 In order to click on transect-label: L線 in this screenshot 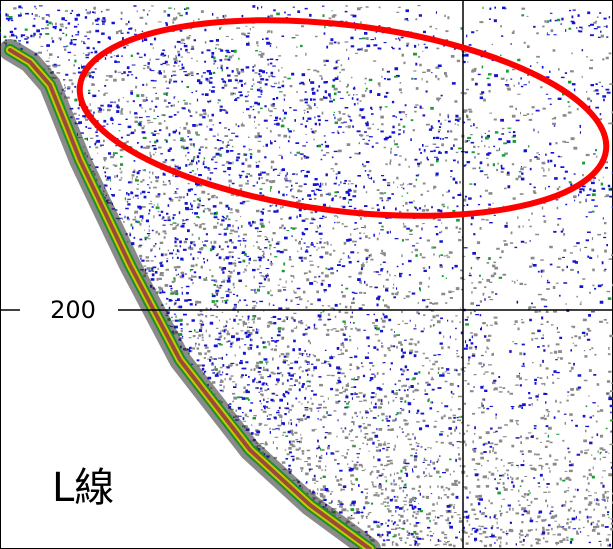, I will do `click(83, 488)`.